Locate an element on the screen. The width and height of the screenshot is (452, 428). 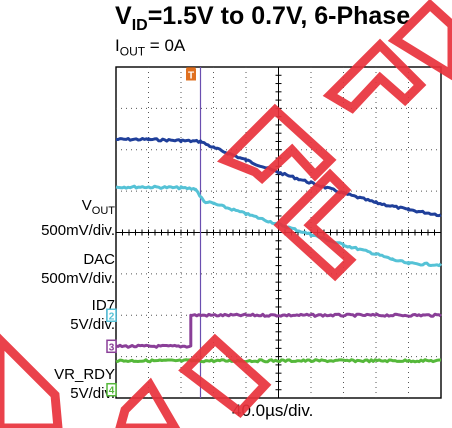
marker-label: 2 is located at coordinates (112, 316).